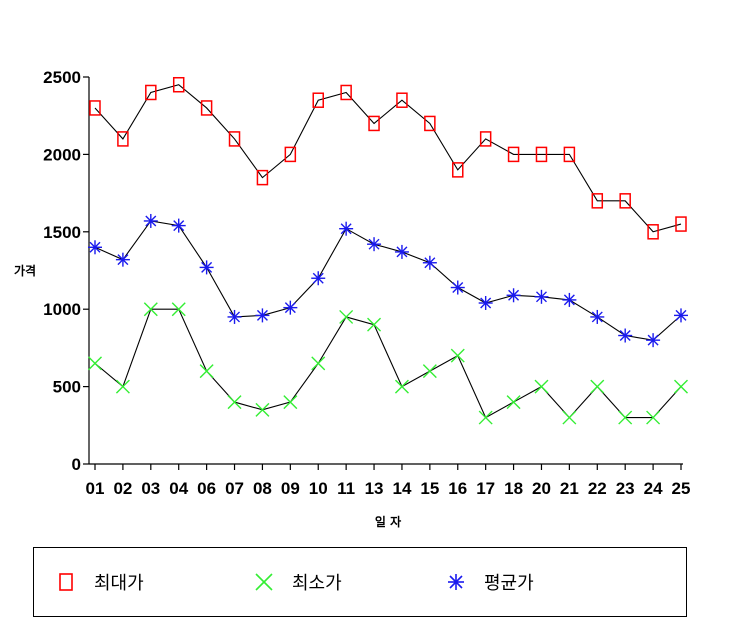 This screenshot has height=630, width=730. Describe the element at coordinates (262, 488) in the screenshot. I see `x-tick-label: 08` at that location.